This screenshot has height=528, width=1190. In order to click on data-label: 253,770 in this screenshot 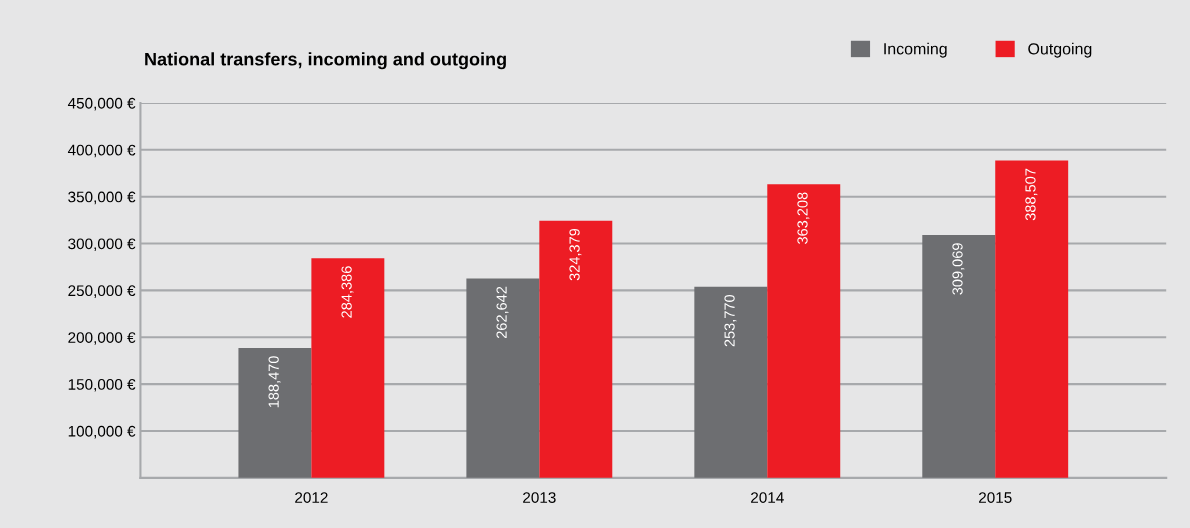, I will do `click(730, 320)`.